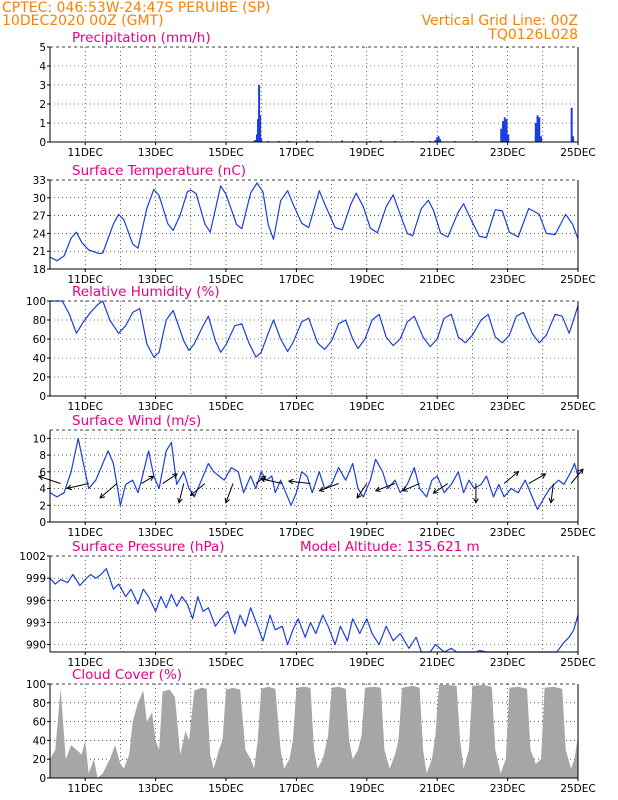  Describe the element at coordinates (532, 35) in the screenshot. I see `model-code: TQ0126L028` at that location.